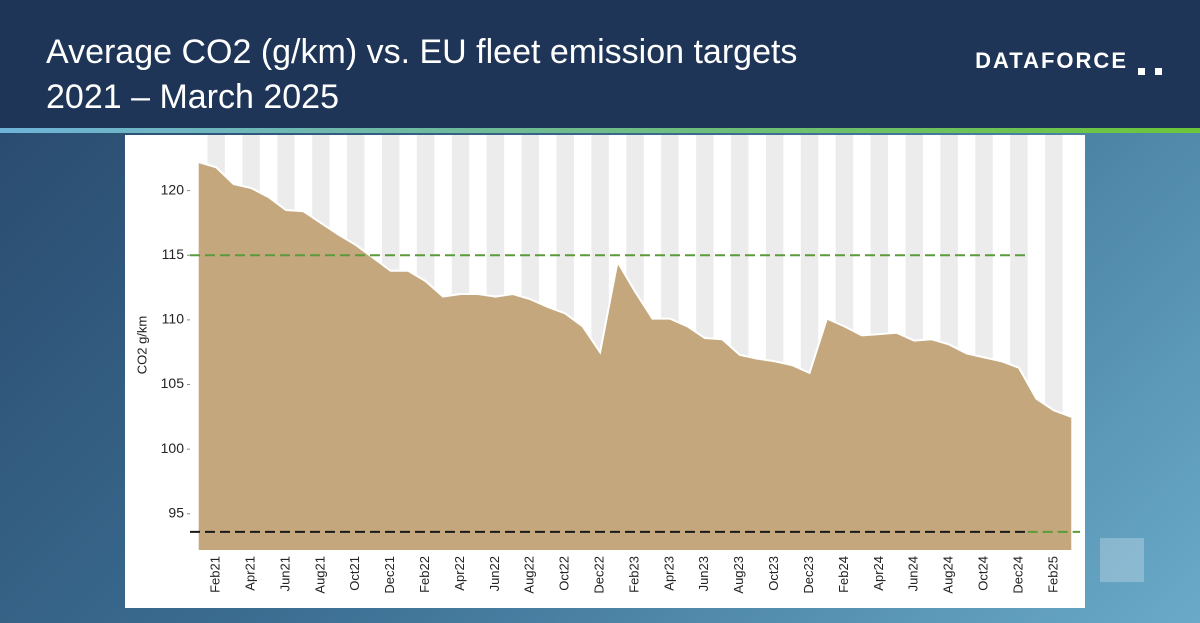  Describe the element at coordinates (600, 130) in the screenshot. I see `header-strip` at that location.